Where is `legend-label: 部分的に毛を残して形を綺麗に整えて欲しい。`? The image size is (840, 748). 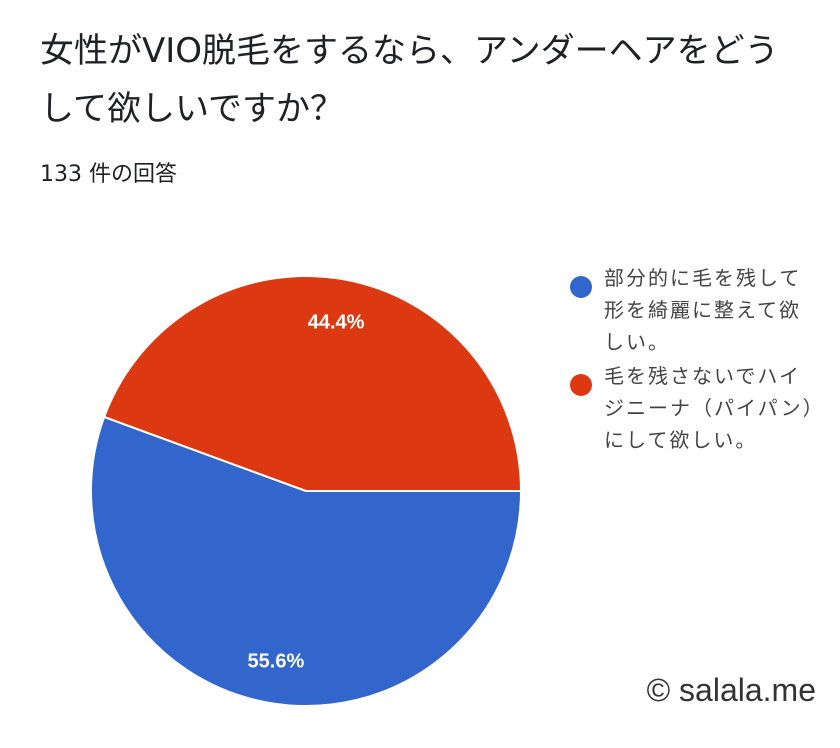
legend-label: 部分的に毛を残して形を綺麗に整えて欲しい。 is located at coordinates (703, 310).